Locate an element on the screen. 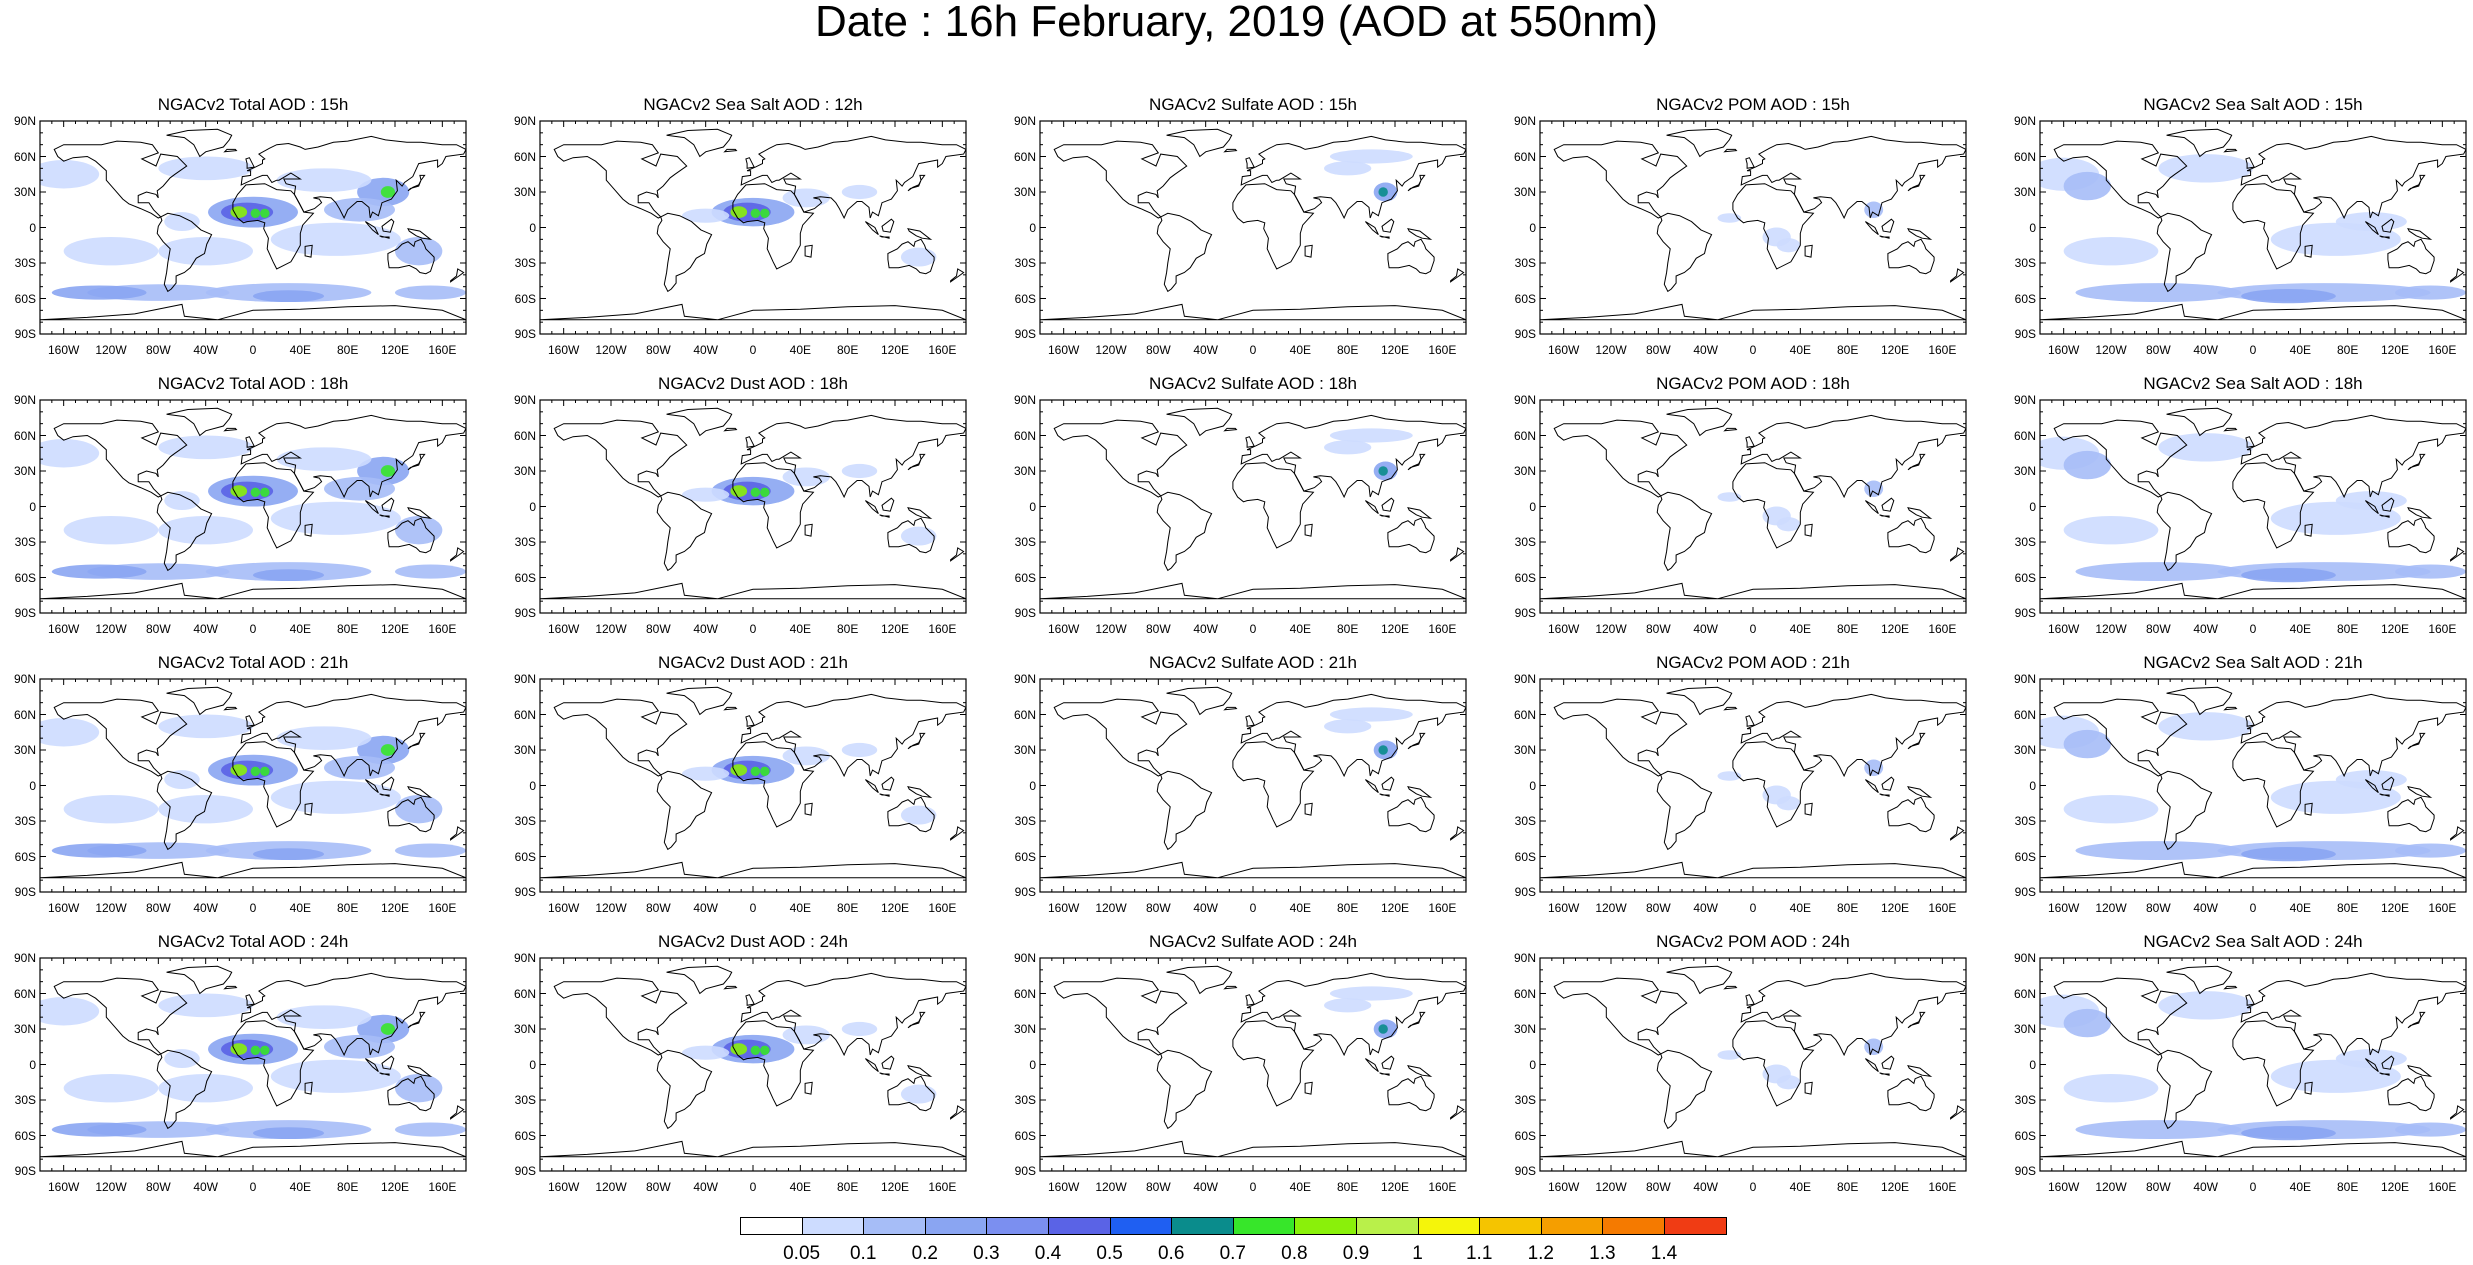 Image resolution: width=2473 pixels, height=1265 pixels. longitude-label: 120W is located at coordinates (1111, 629).